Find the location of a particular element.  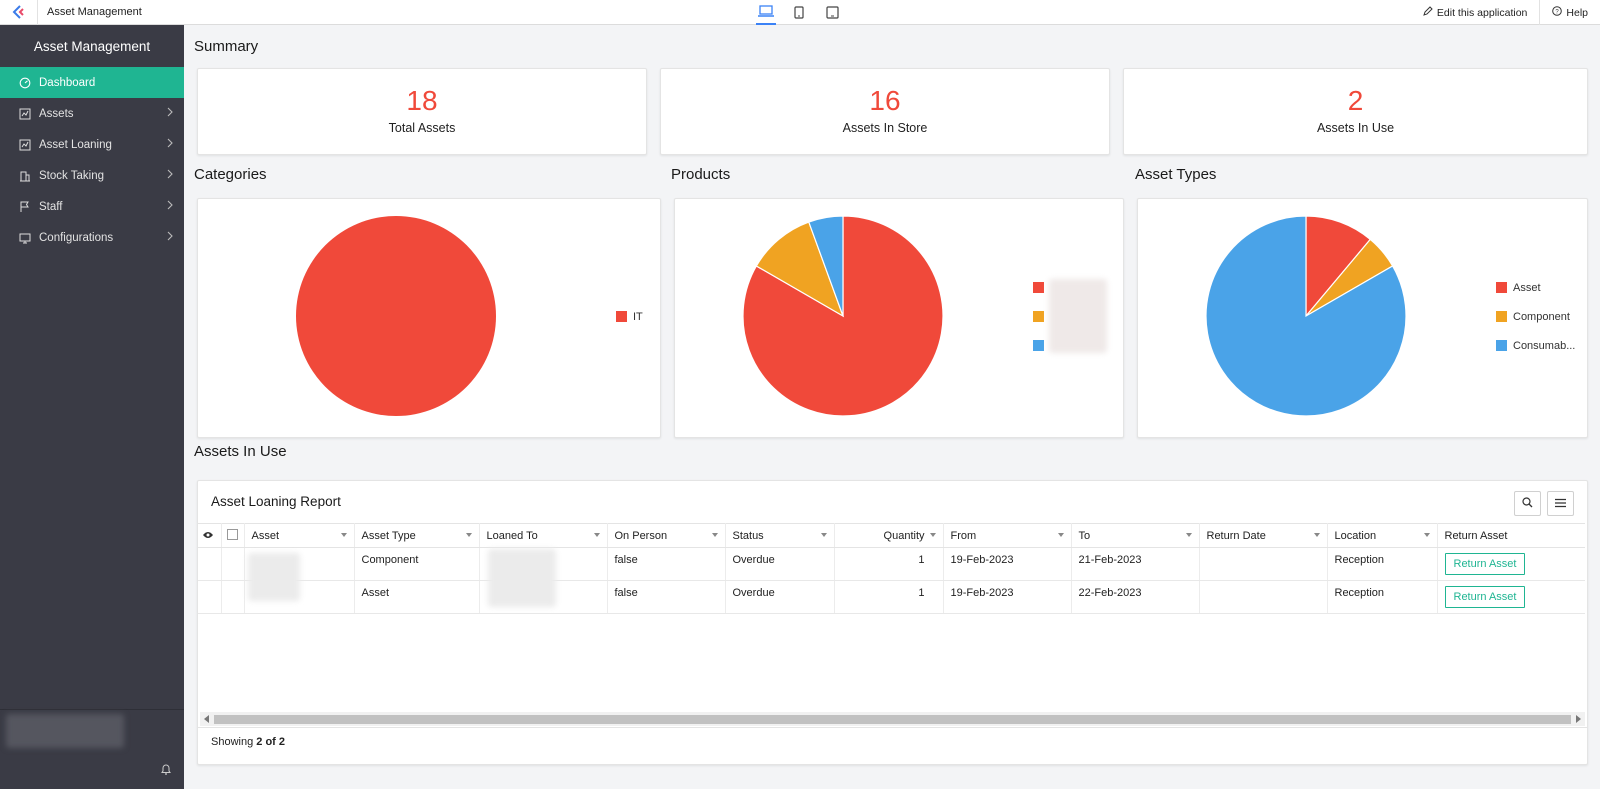

scroll-right-icon is located at coordinates (1578, 719).